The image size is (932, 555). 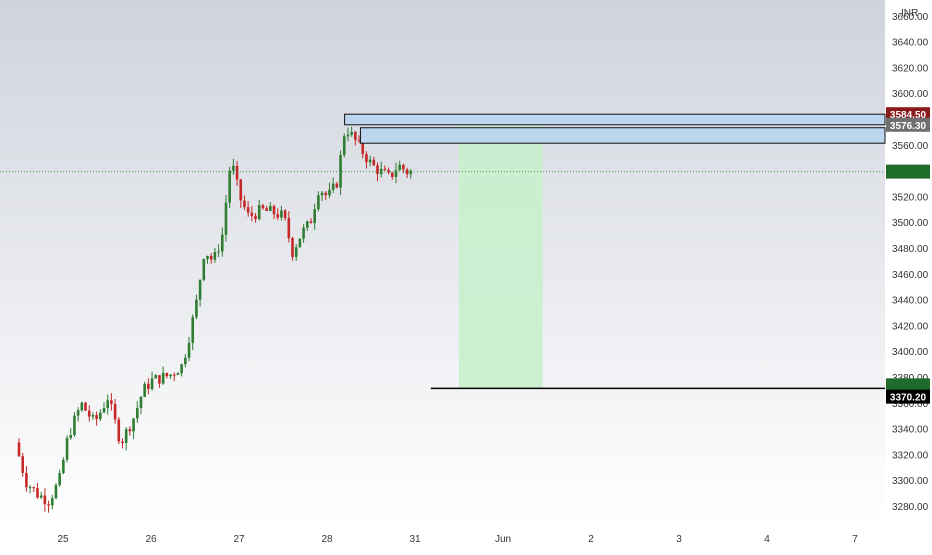 I want to click on time-axis-panel, so click(x=442, y=537).